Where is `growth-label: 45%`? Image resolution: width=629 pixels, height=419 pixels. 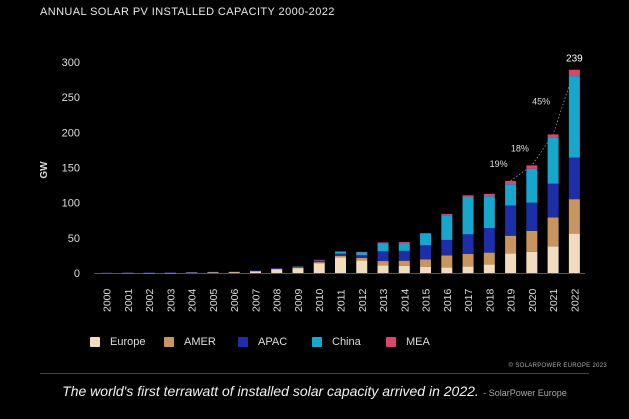
growth-label: 45% is located at coordinates (541, 101).